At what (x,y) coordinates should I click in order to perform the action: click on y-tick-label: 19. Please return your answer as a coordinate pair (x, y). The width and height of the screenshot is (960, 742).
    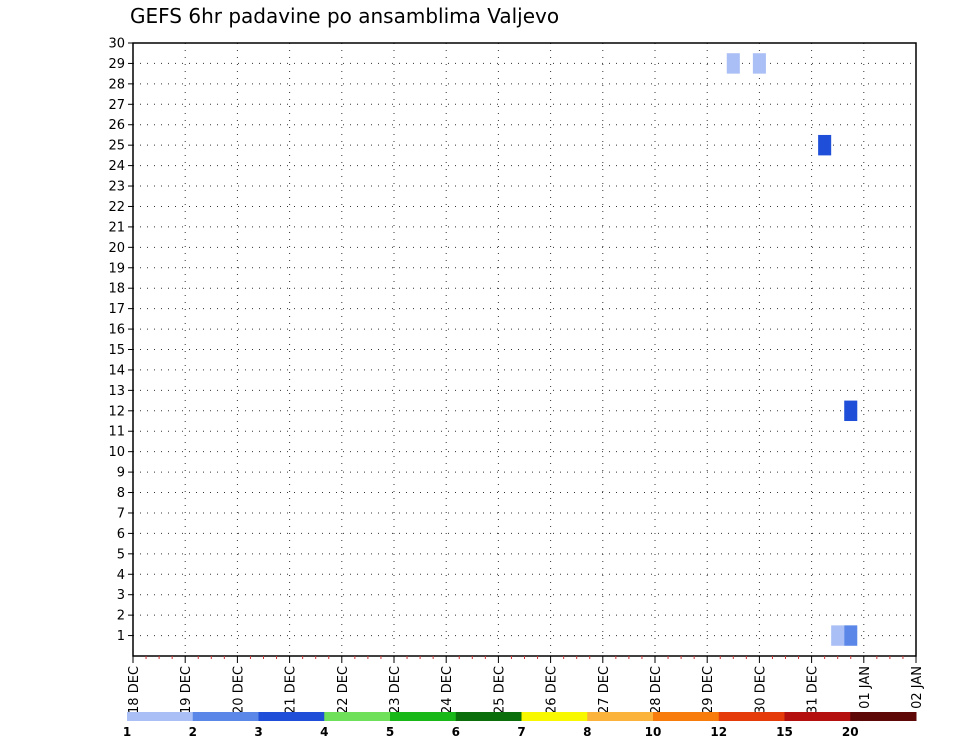
    Looking at the image, I should click on (116, 268).